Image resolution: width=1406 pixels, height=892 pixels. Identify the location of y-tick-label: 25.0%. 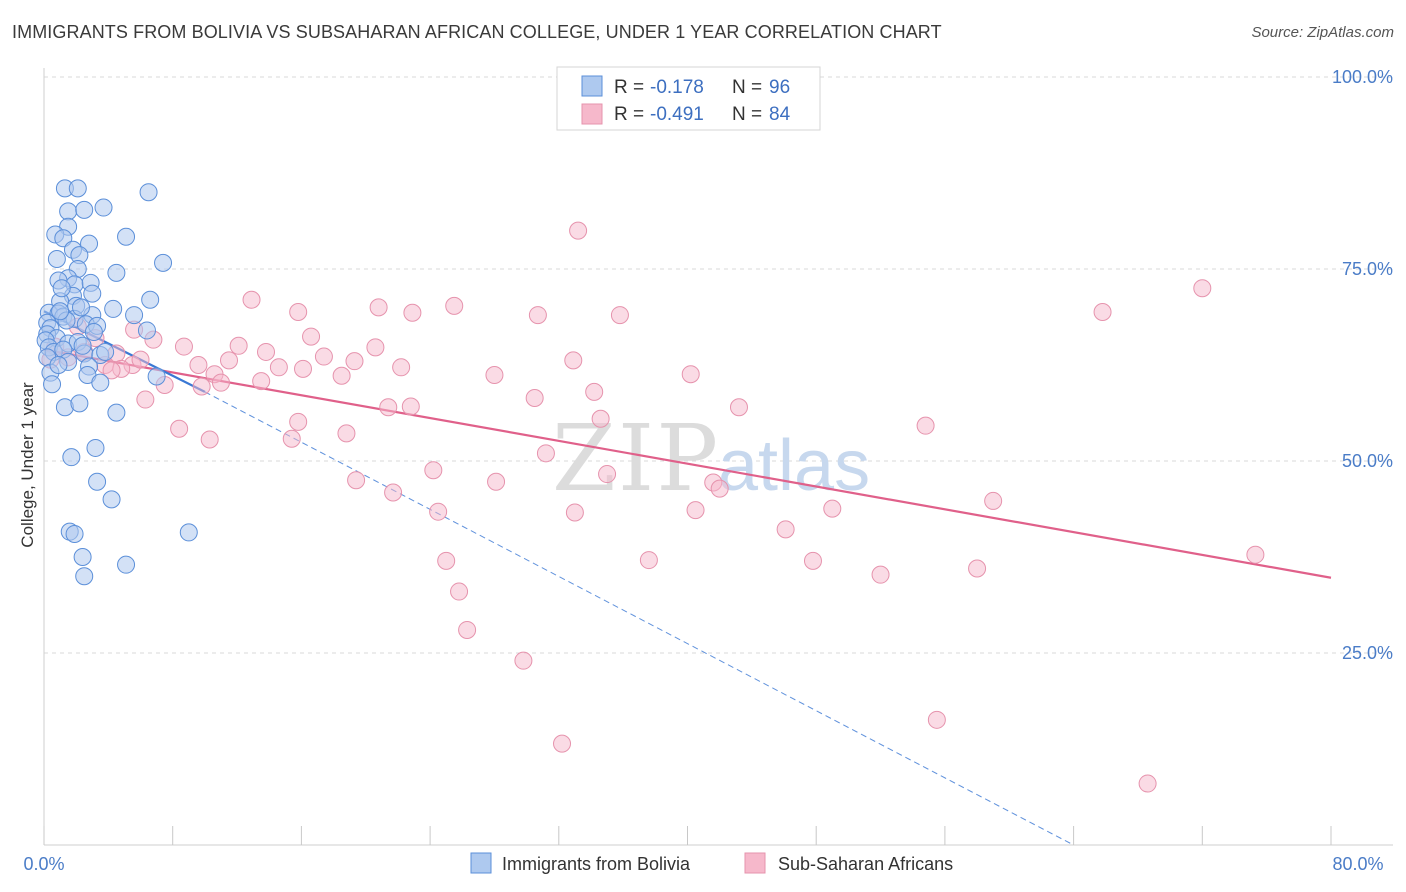
(1367, 653).